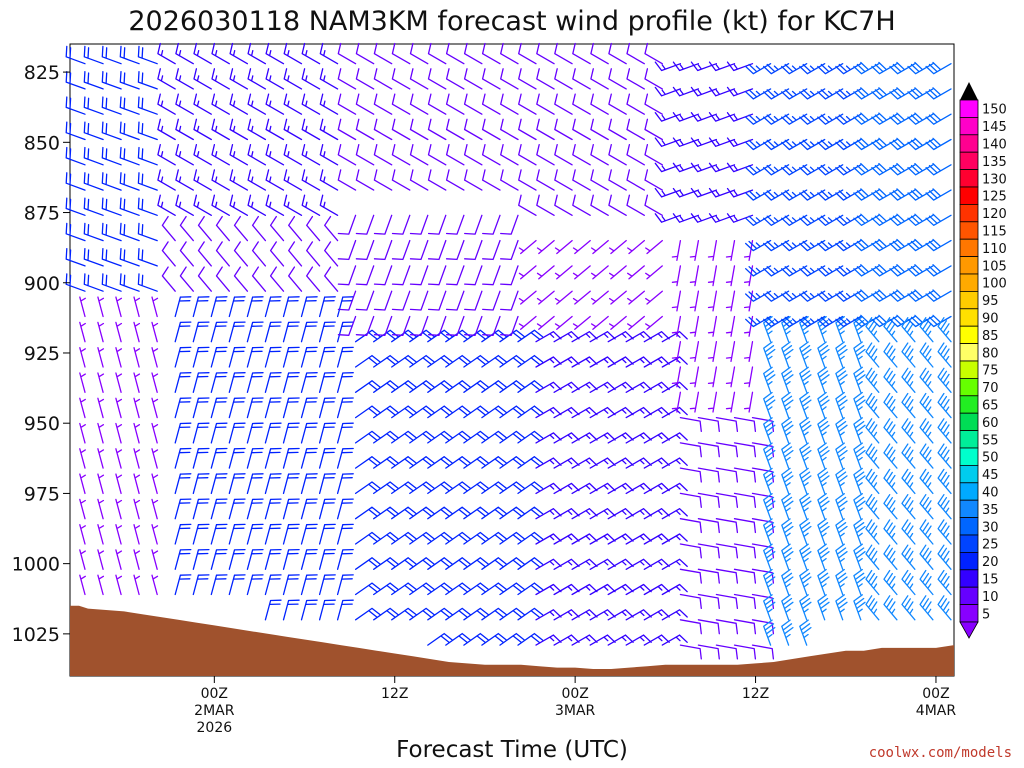  What do you see at coordinates (969, 630) in the screenshot?
I see `colorbar-bottom-arrow` at bounding box center [969, 630].